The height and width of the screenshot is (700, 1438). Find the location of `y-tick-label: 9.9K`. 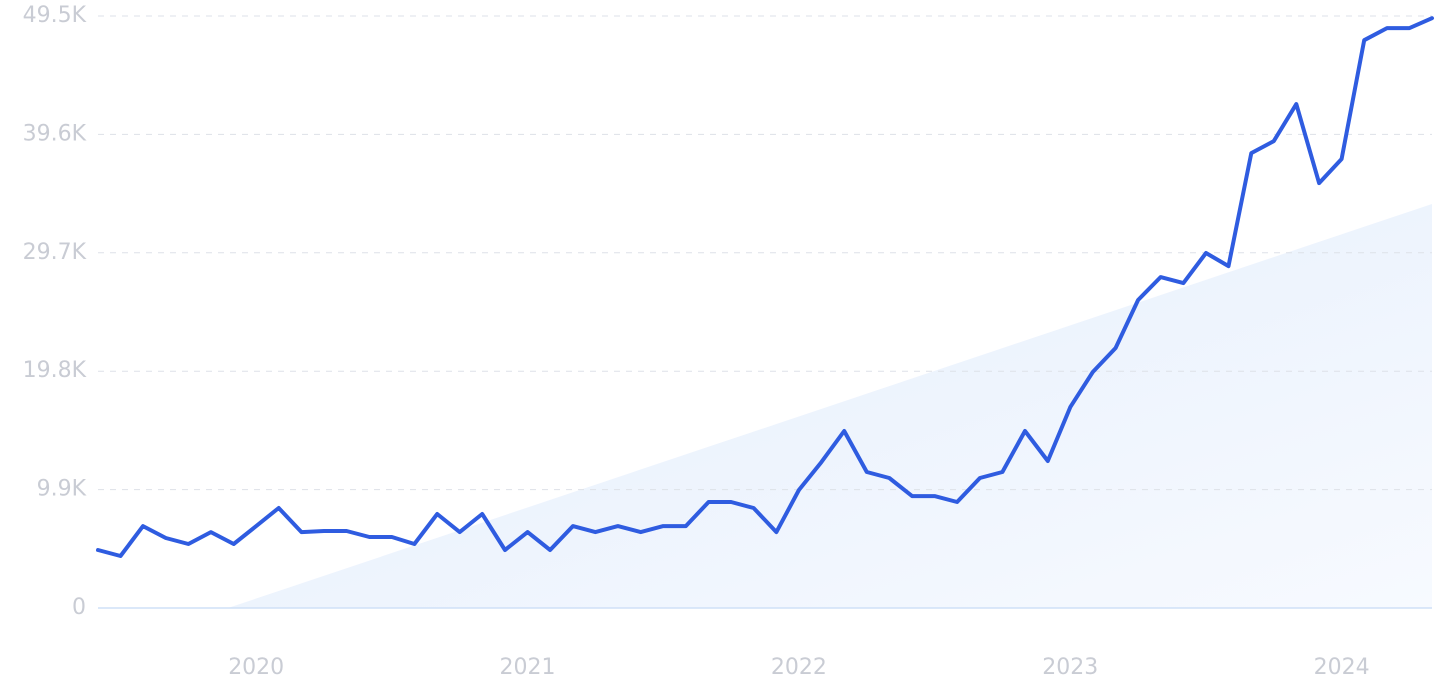

y-tick-label: 9.9K is located at coordinates (62, 489).